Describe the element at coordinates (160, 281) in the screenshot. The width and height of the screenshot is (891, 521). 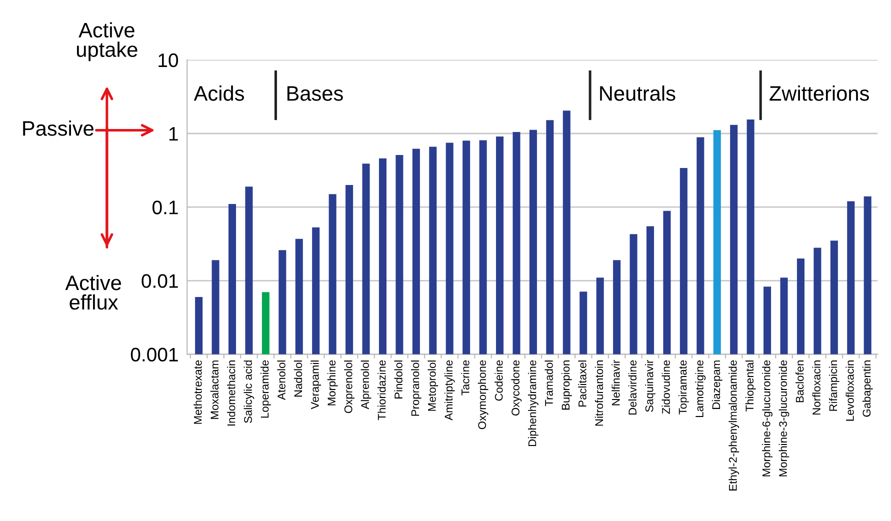
I see `y-tick-label: 0.01` at that location.